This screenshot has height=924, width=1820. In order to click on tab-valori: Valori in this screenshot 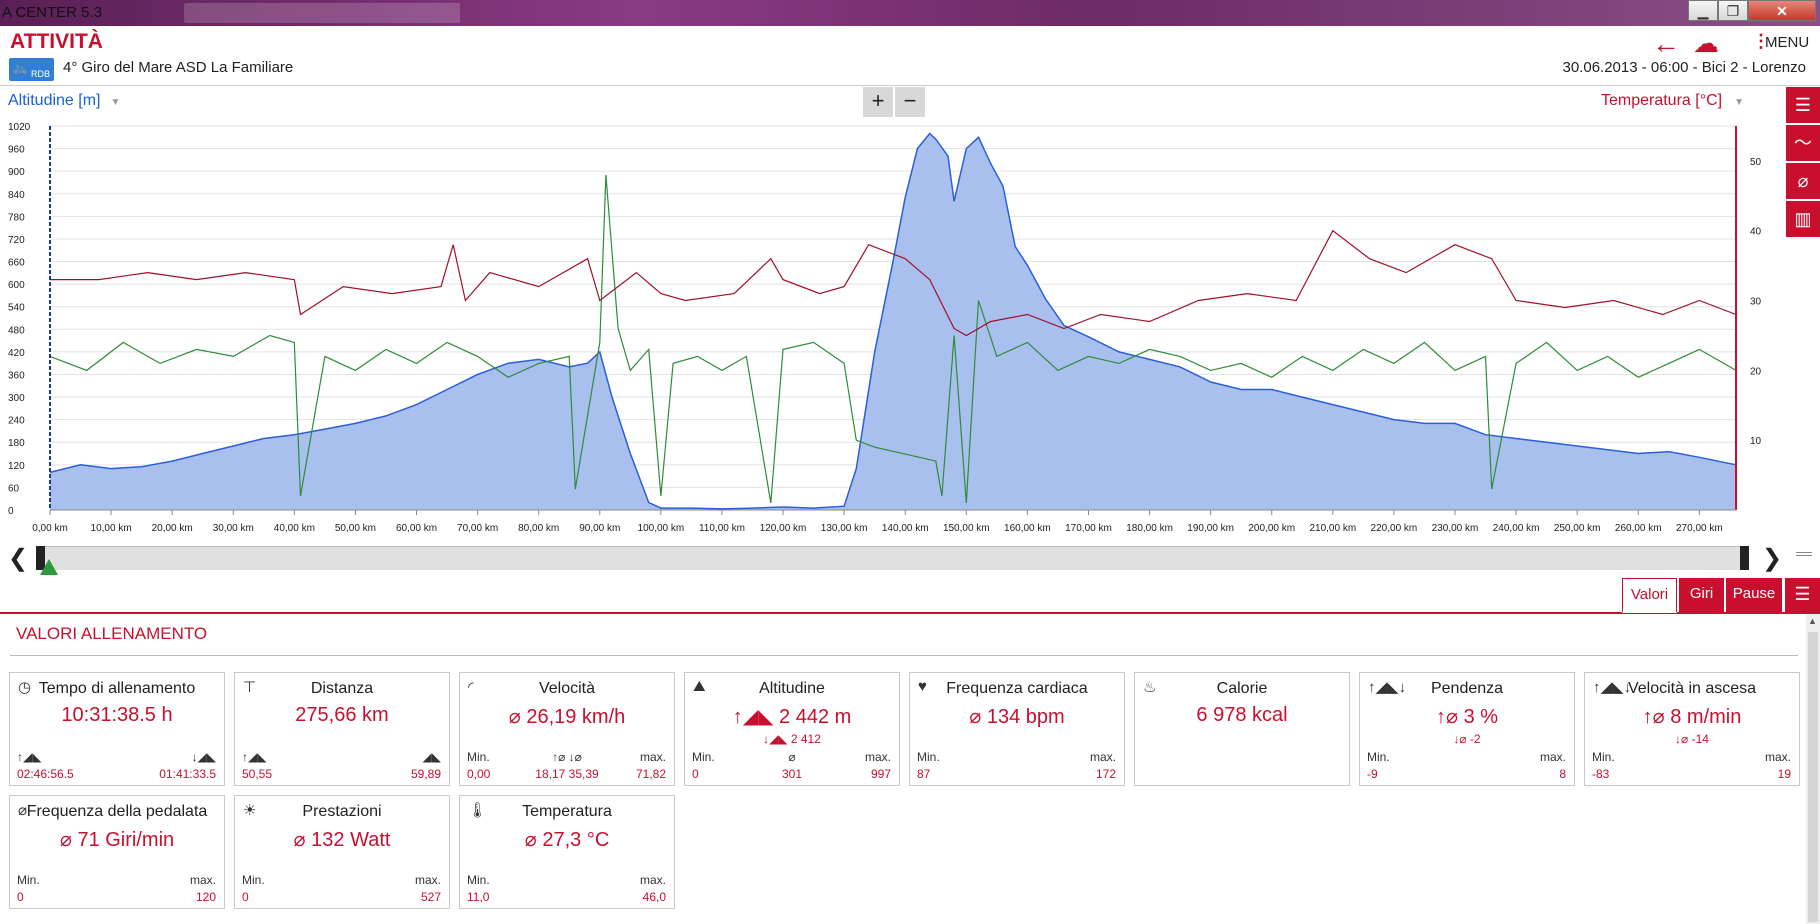, I will do `click(1649, 595)`.